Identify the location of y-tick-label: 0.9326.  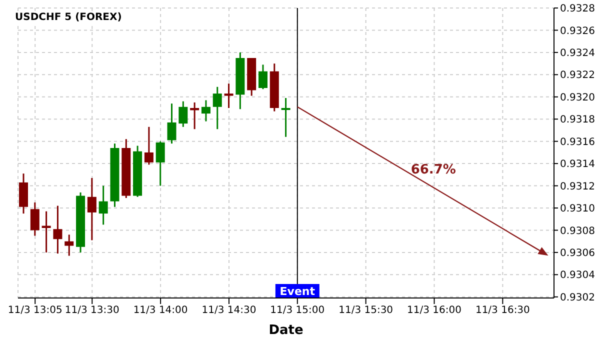
(577, 31).